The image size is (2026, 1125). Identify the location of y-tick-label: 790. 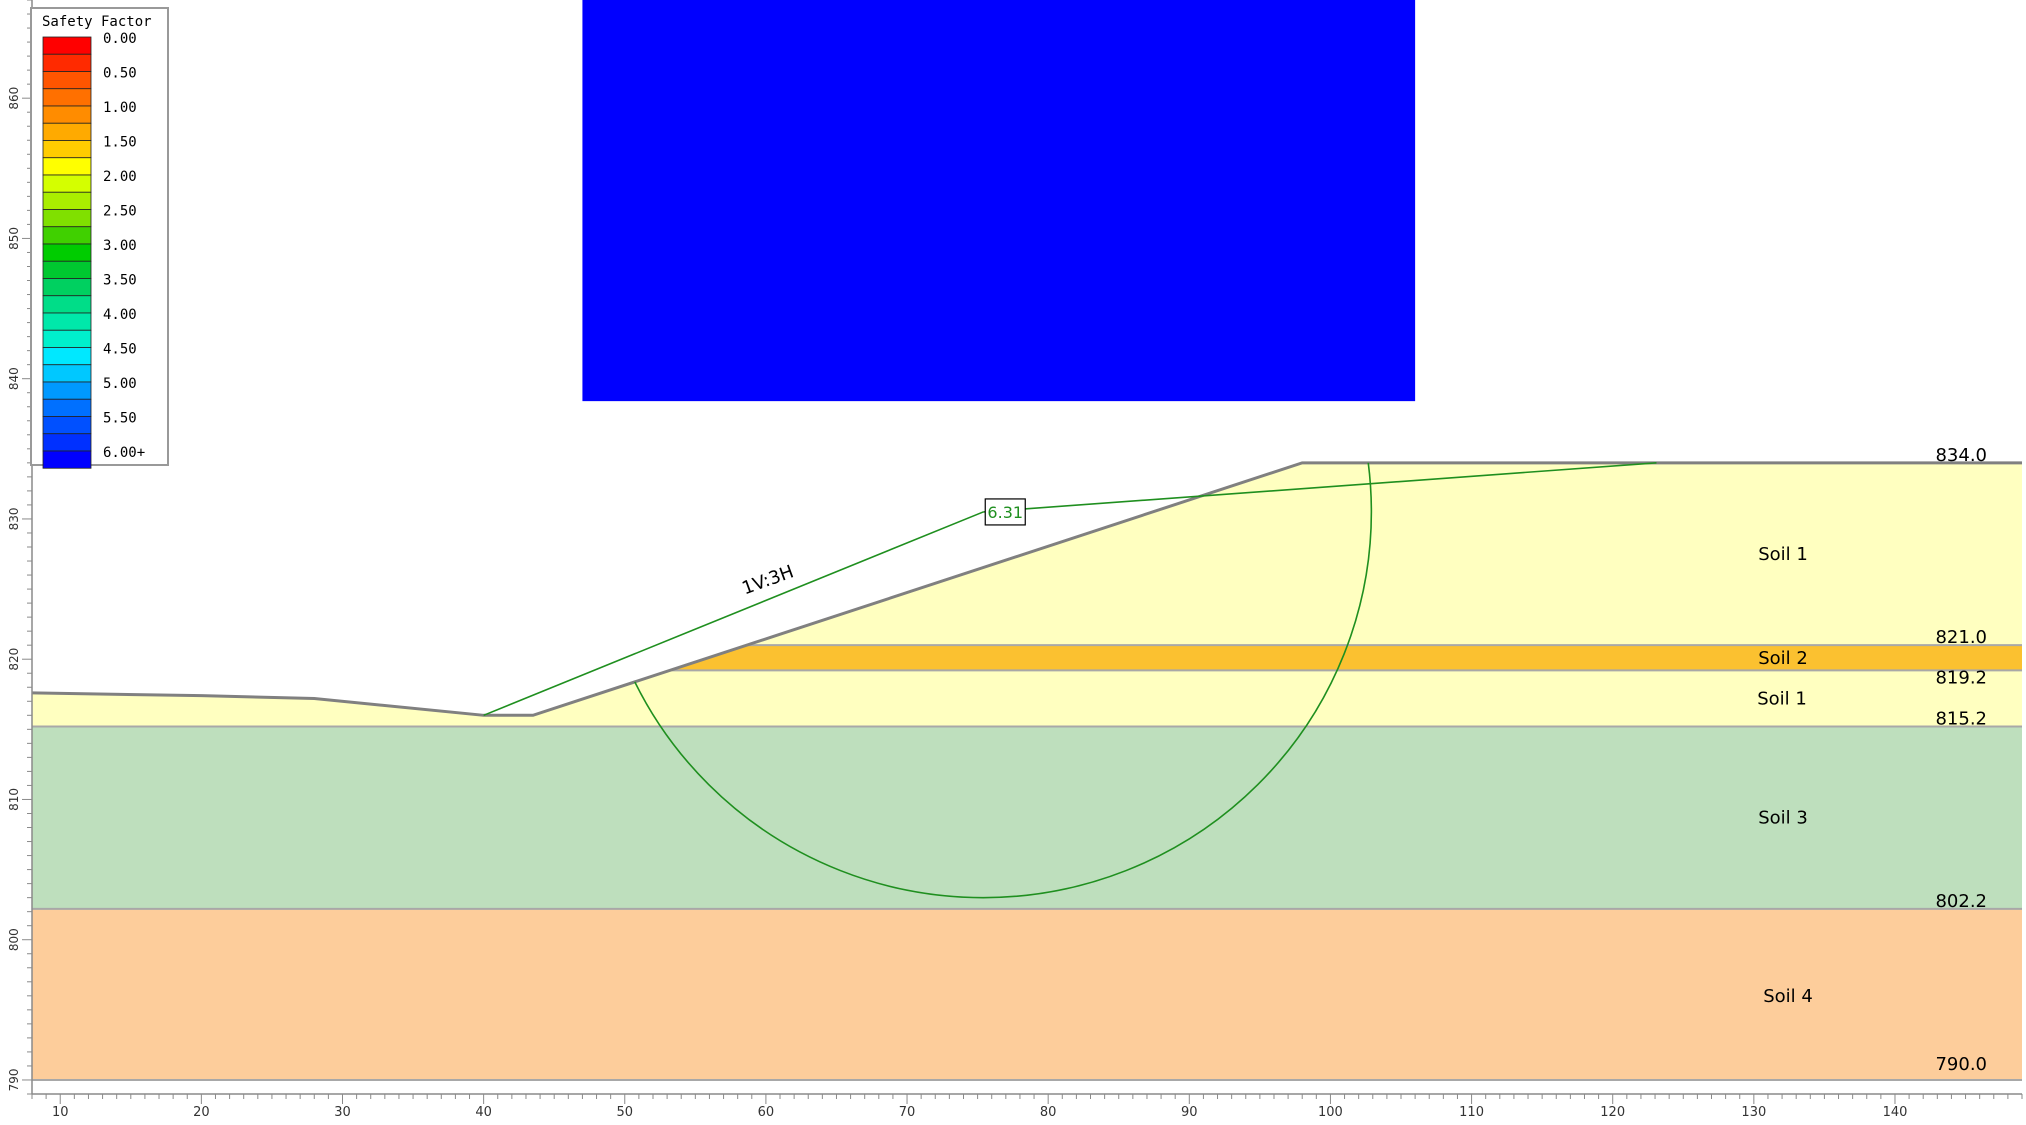
(14, 1080).